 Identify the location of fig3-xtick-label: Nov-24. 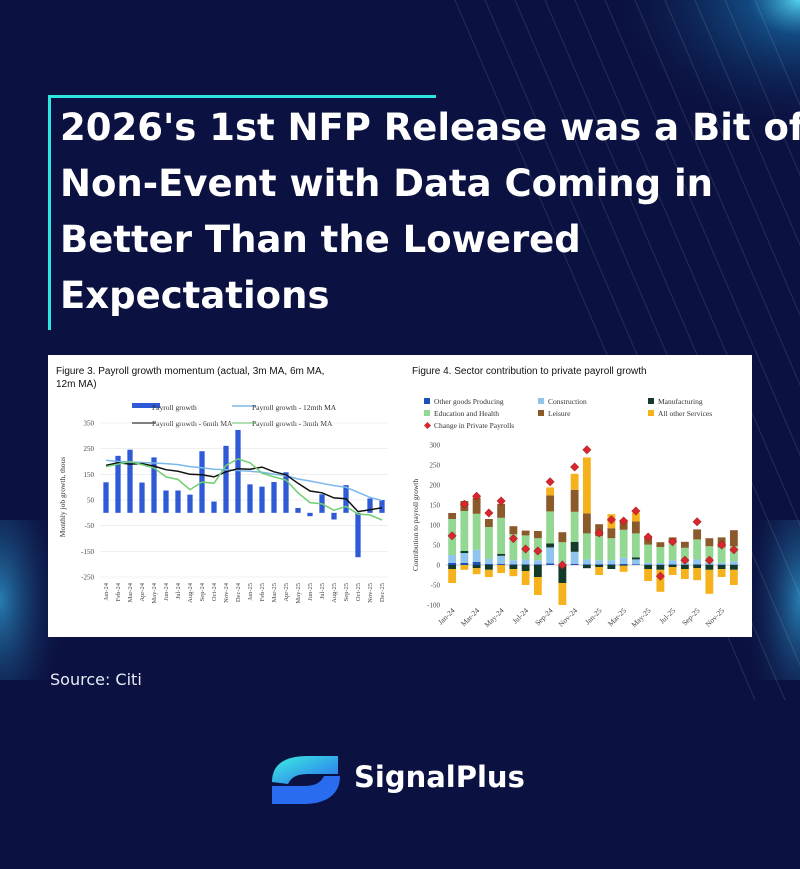
(226, 592).